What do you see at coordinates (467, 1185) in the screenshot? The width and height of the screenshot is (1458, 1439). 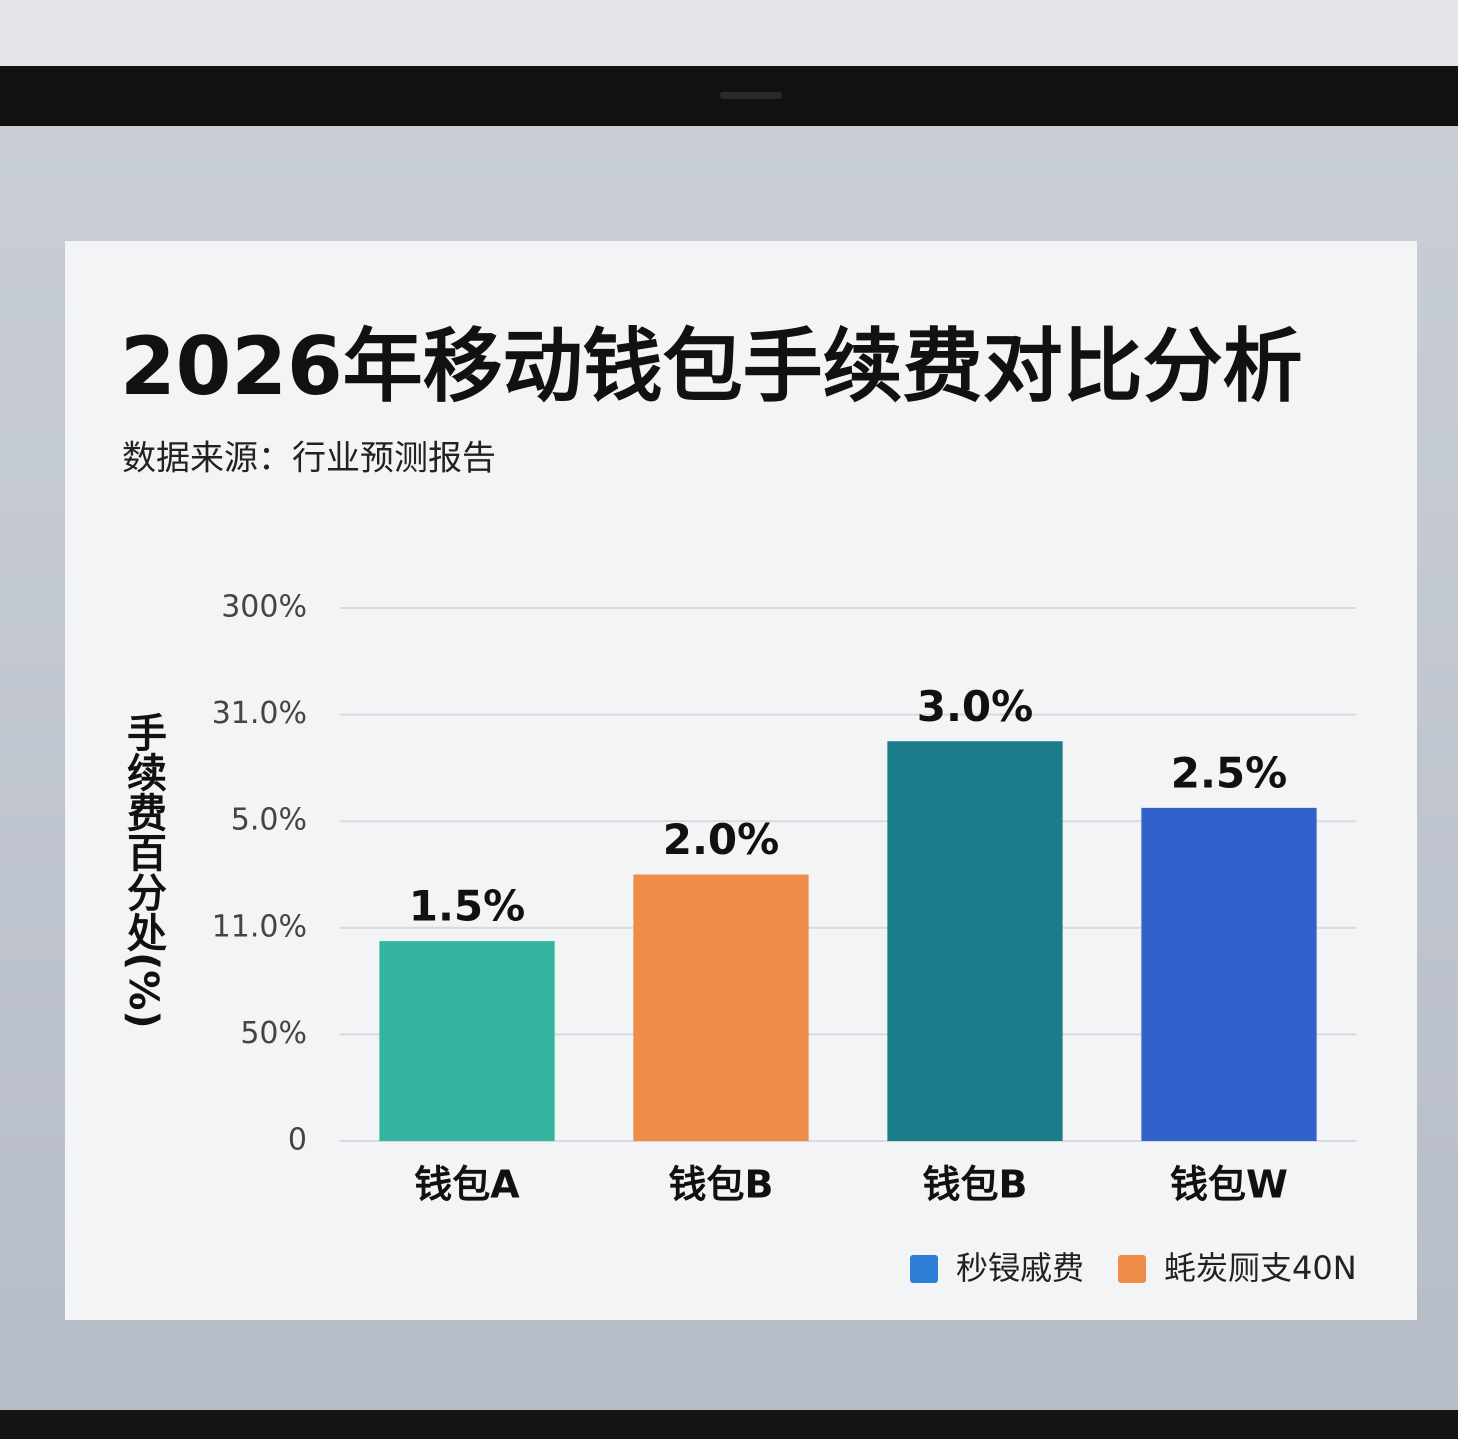 I see `x-tick-label: 钱包A` at bounding box center [467, 1185].